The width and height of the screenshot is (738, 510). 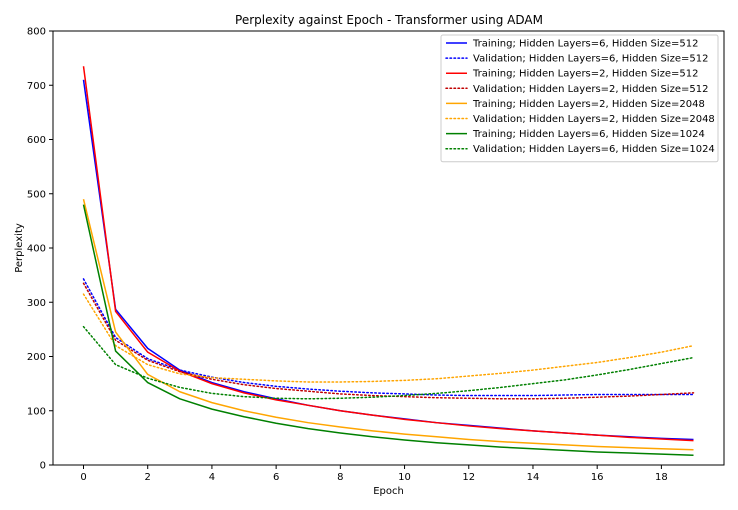 What do you see at coordinates (36, 32) in the screenshot?
I see `y-tick-label: 800` at bounding box center [36, 32].